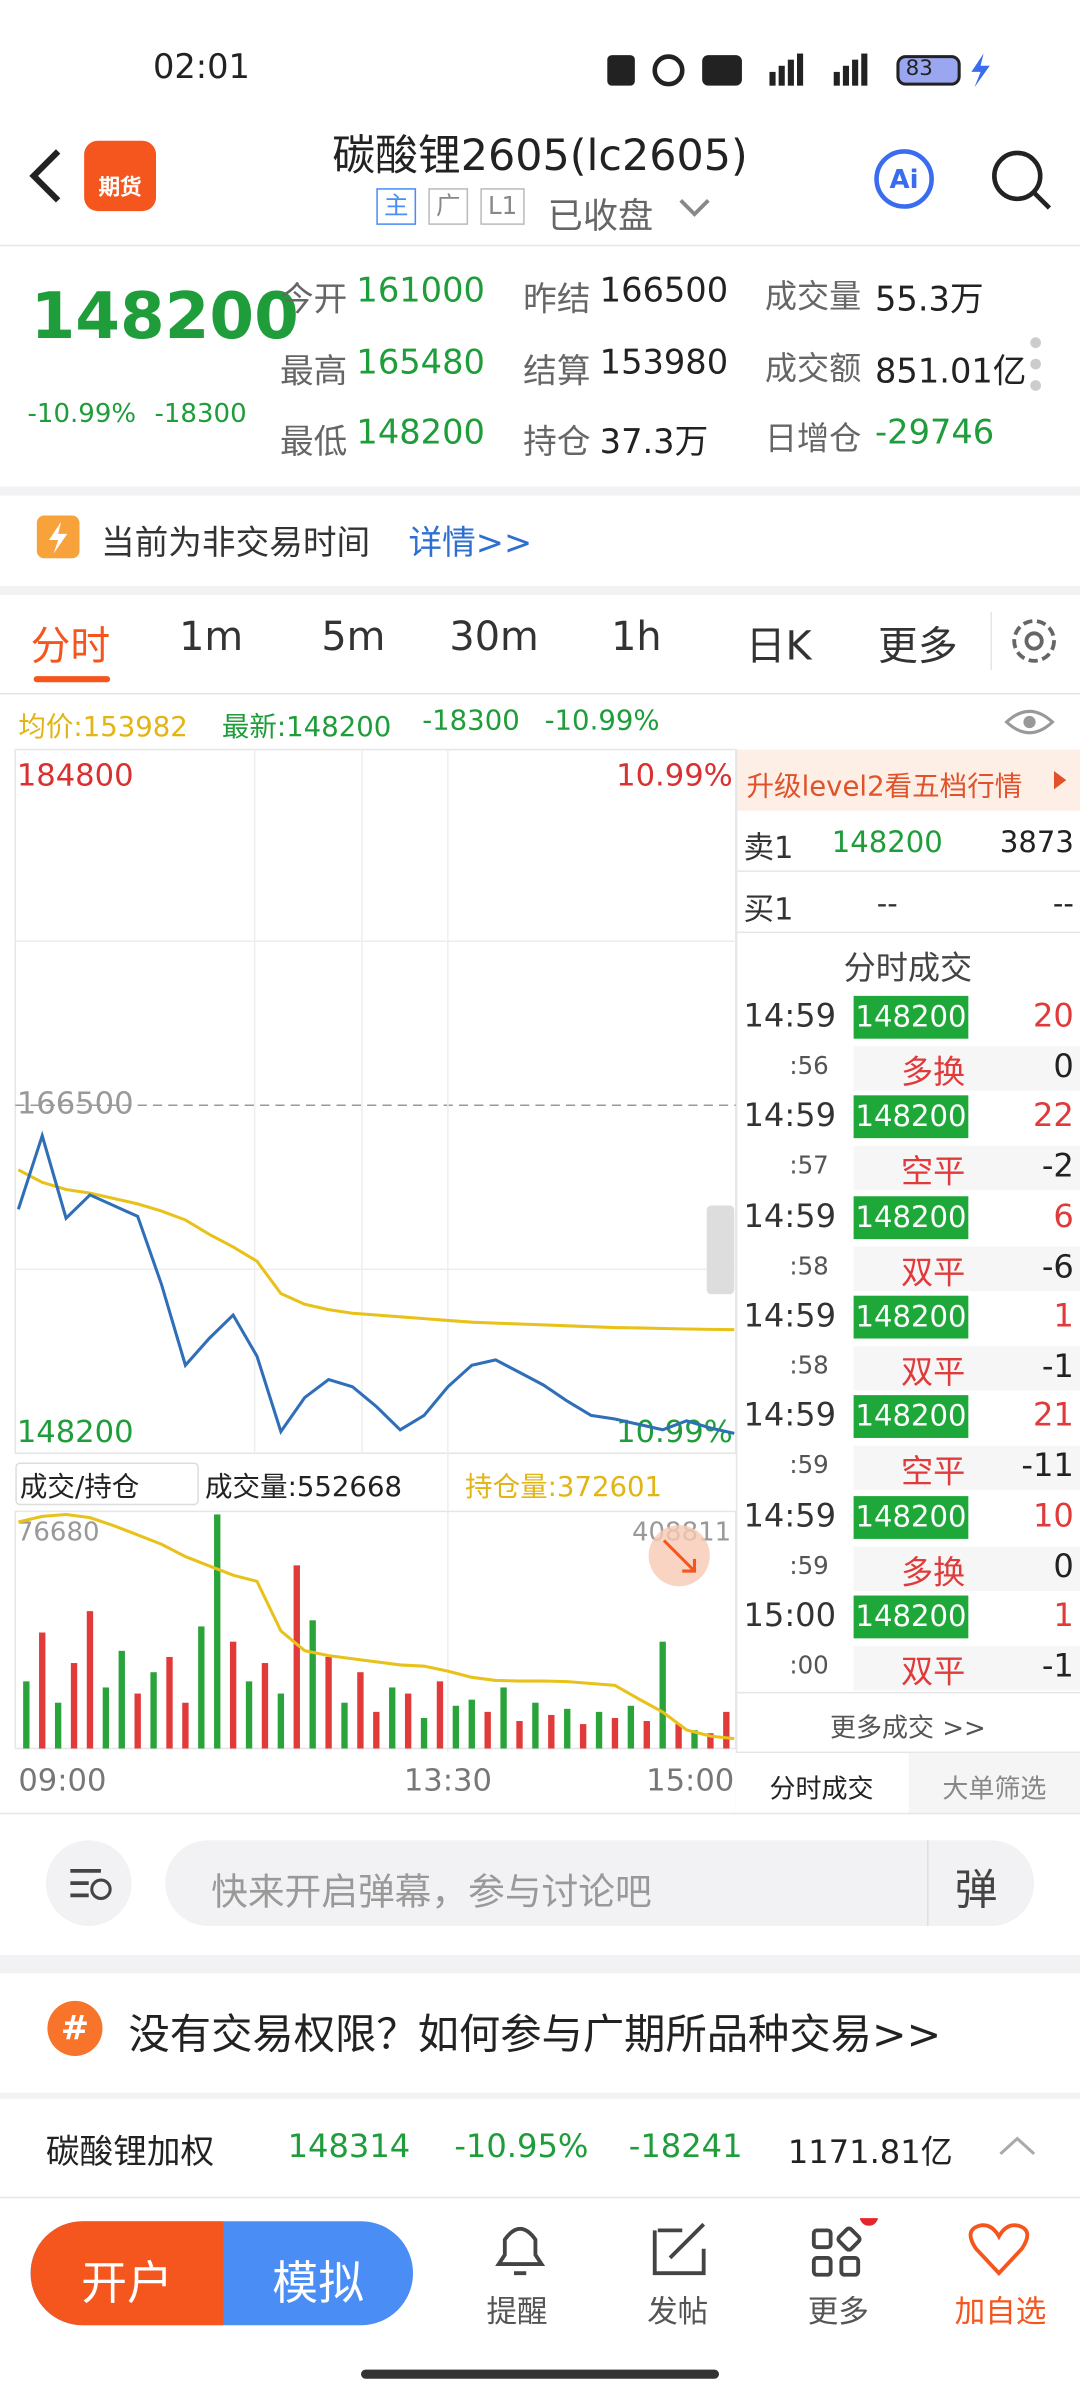  What do you see at coordinates (130, 2153) in the screenshot?
I see `index-name: 碳酸锂加权` at bounding box center [130, 2153].